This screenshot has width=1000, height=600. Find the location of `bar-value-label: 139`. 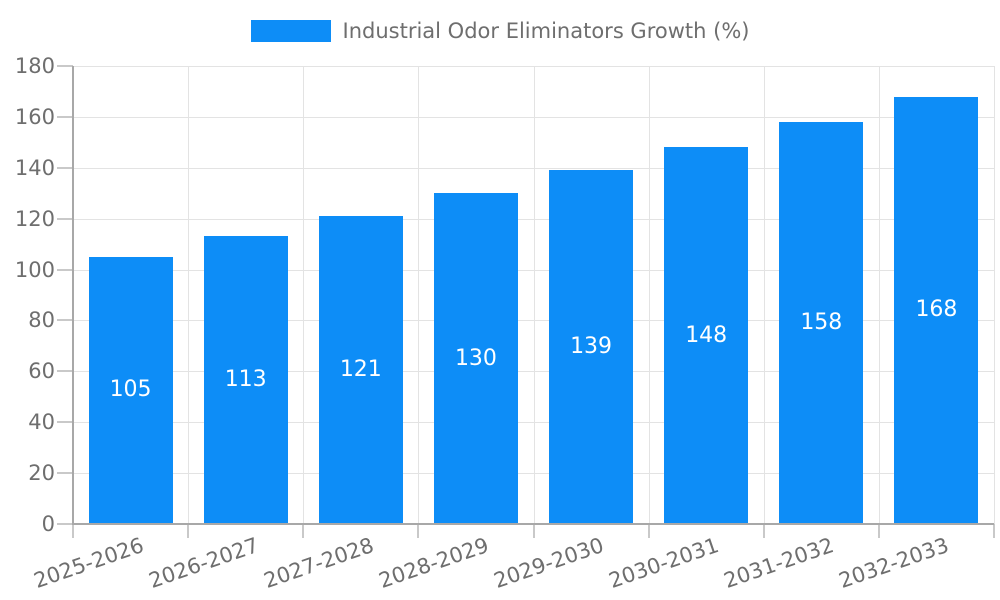

bar-value-label: 139 is located at coordinates (591, 347).